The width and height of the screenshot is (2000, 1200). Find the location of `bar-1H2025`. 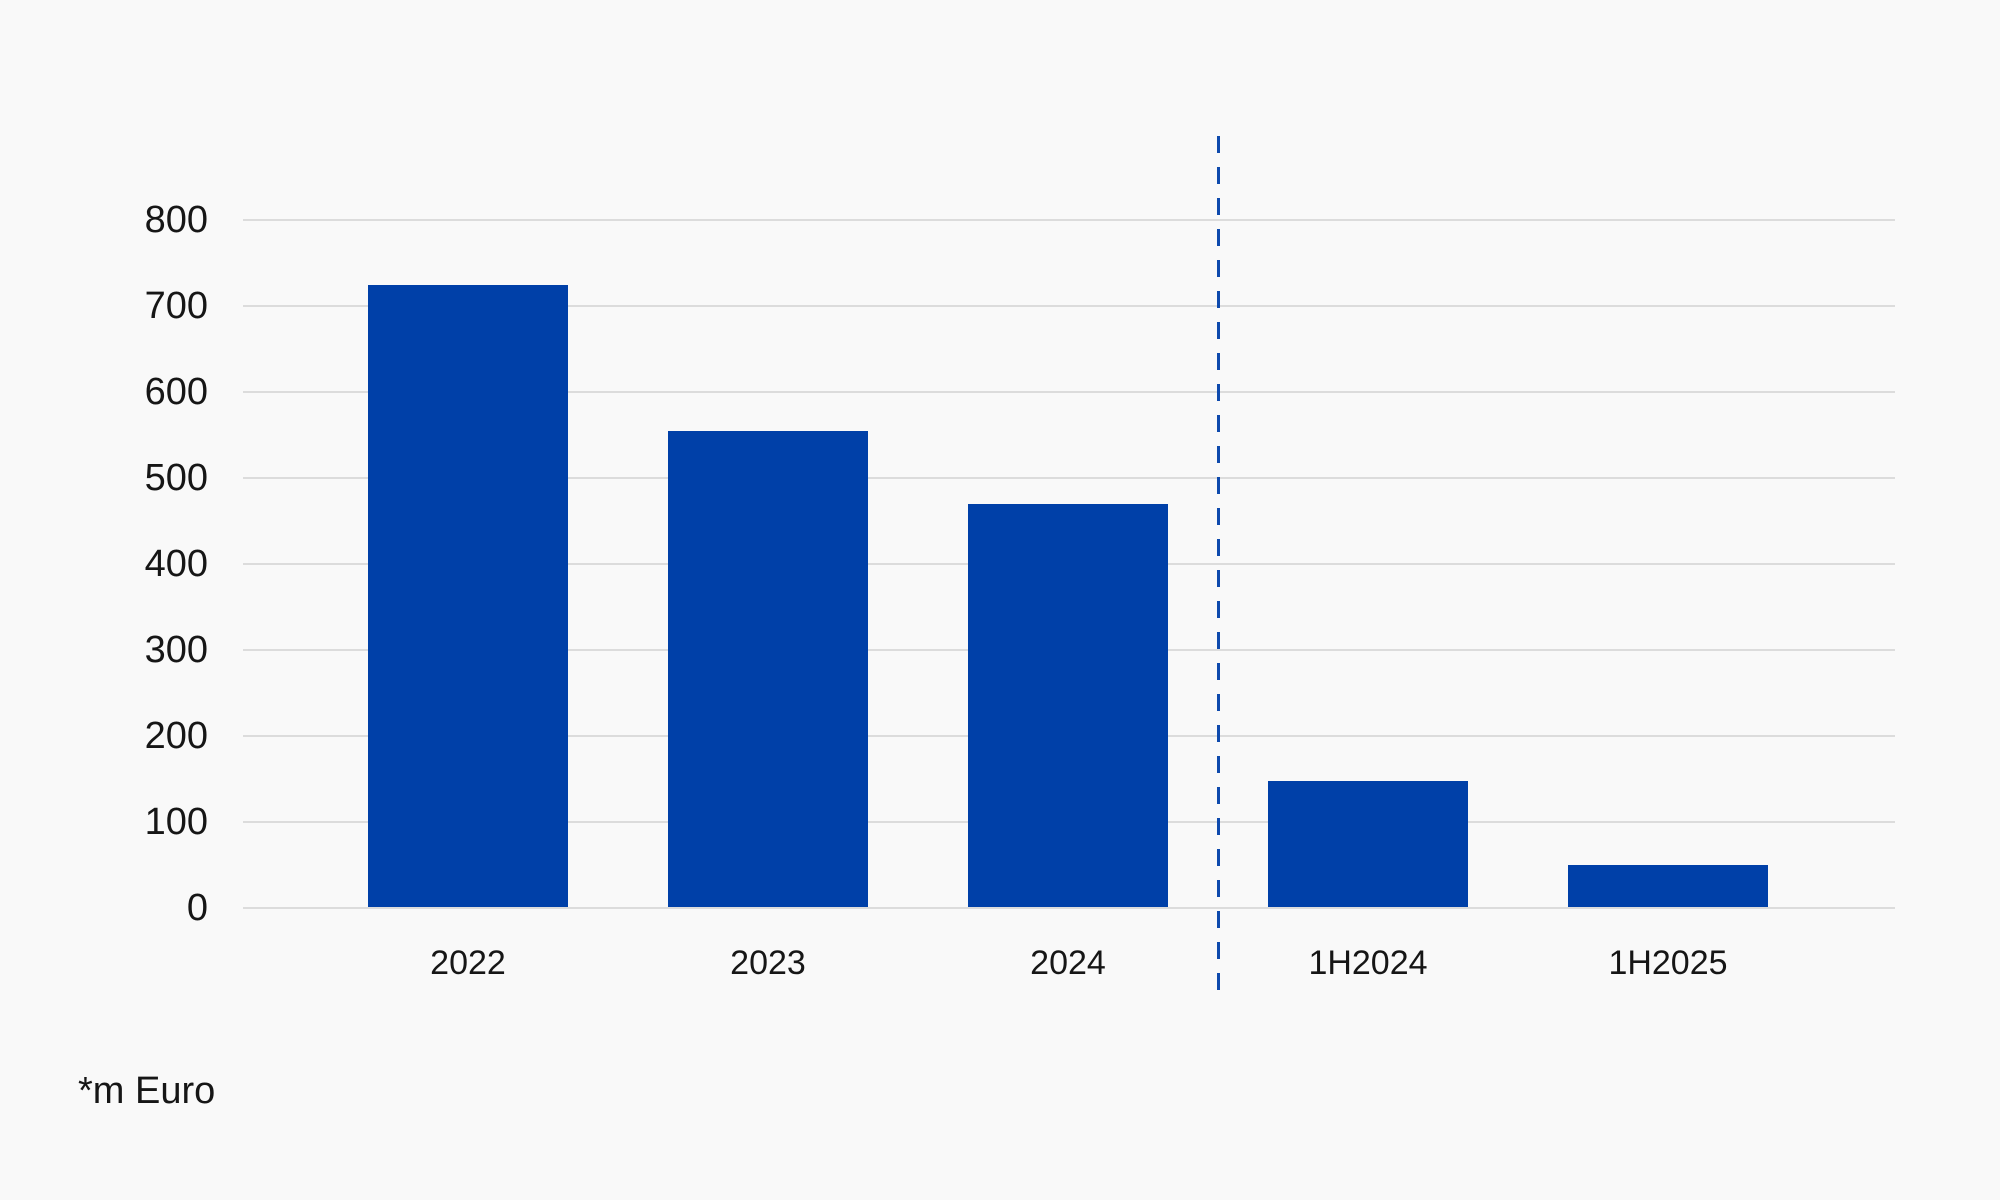

bar-1H2025 is located at coordinates (1668, 886).